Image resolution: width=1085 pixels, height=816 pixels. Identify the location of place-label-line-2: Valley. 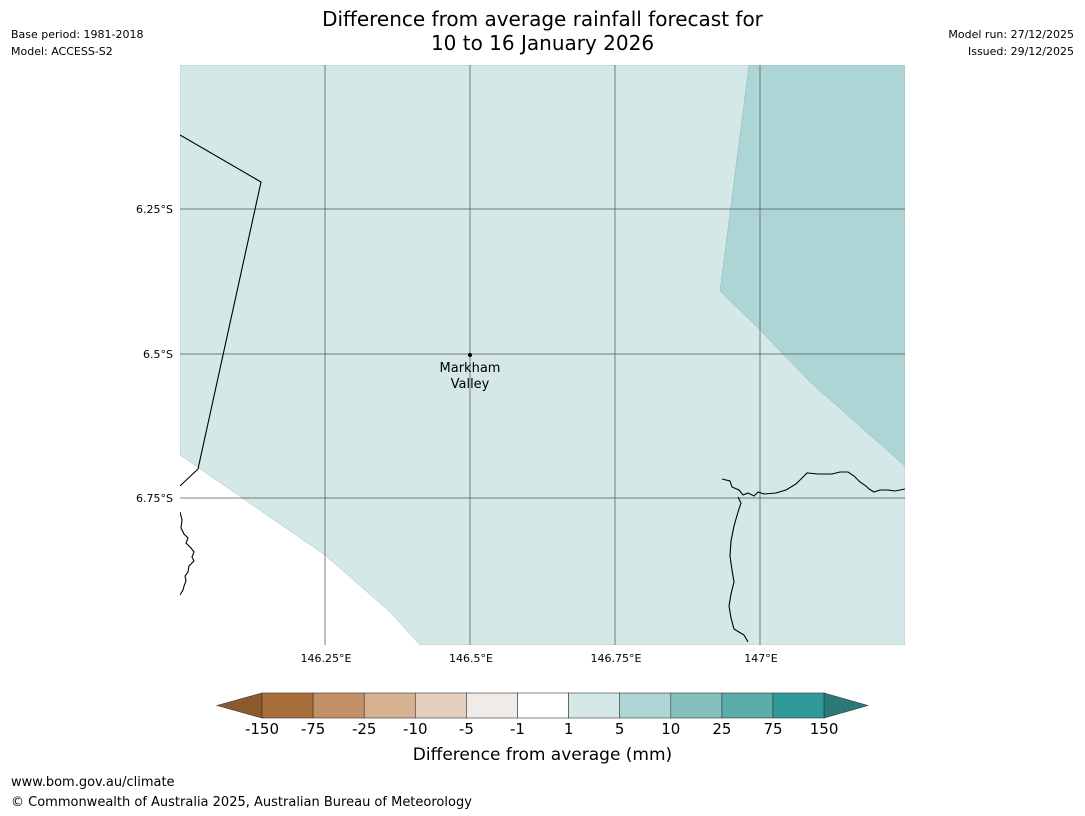
(470, 384).